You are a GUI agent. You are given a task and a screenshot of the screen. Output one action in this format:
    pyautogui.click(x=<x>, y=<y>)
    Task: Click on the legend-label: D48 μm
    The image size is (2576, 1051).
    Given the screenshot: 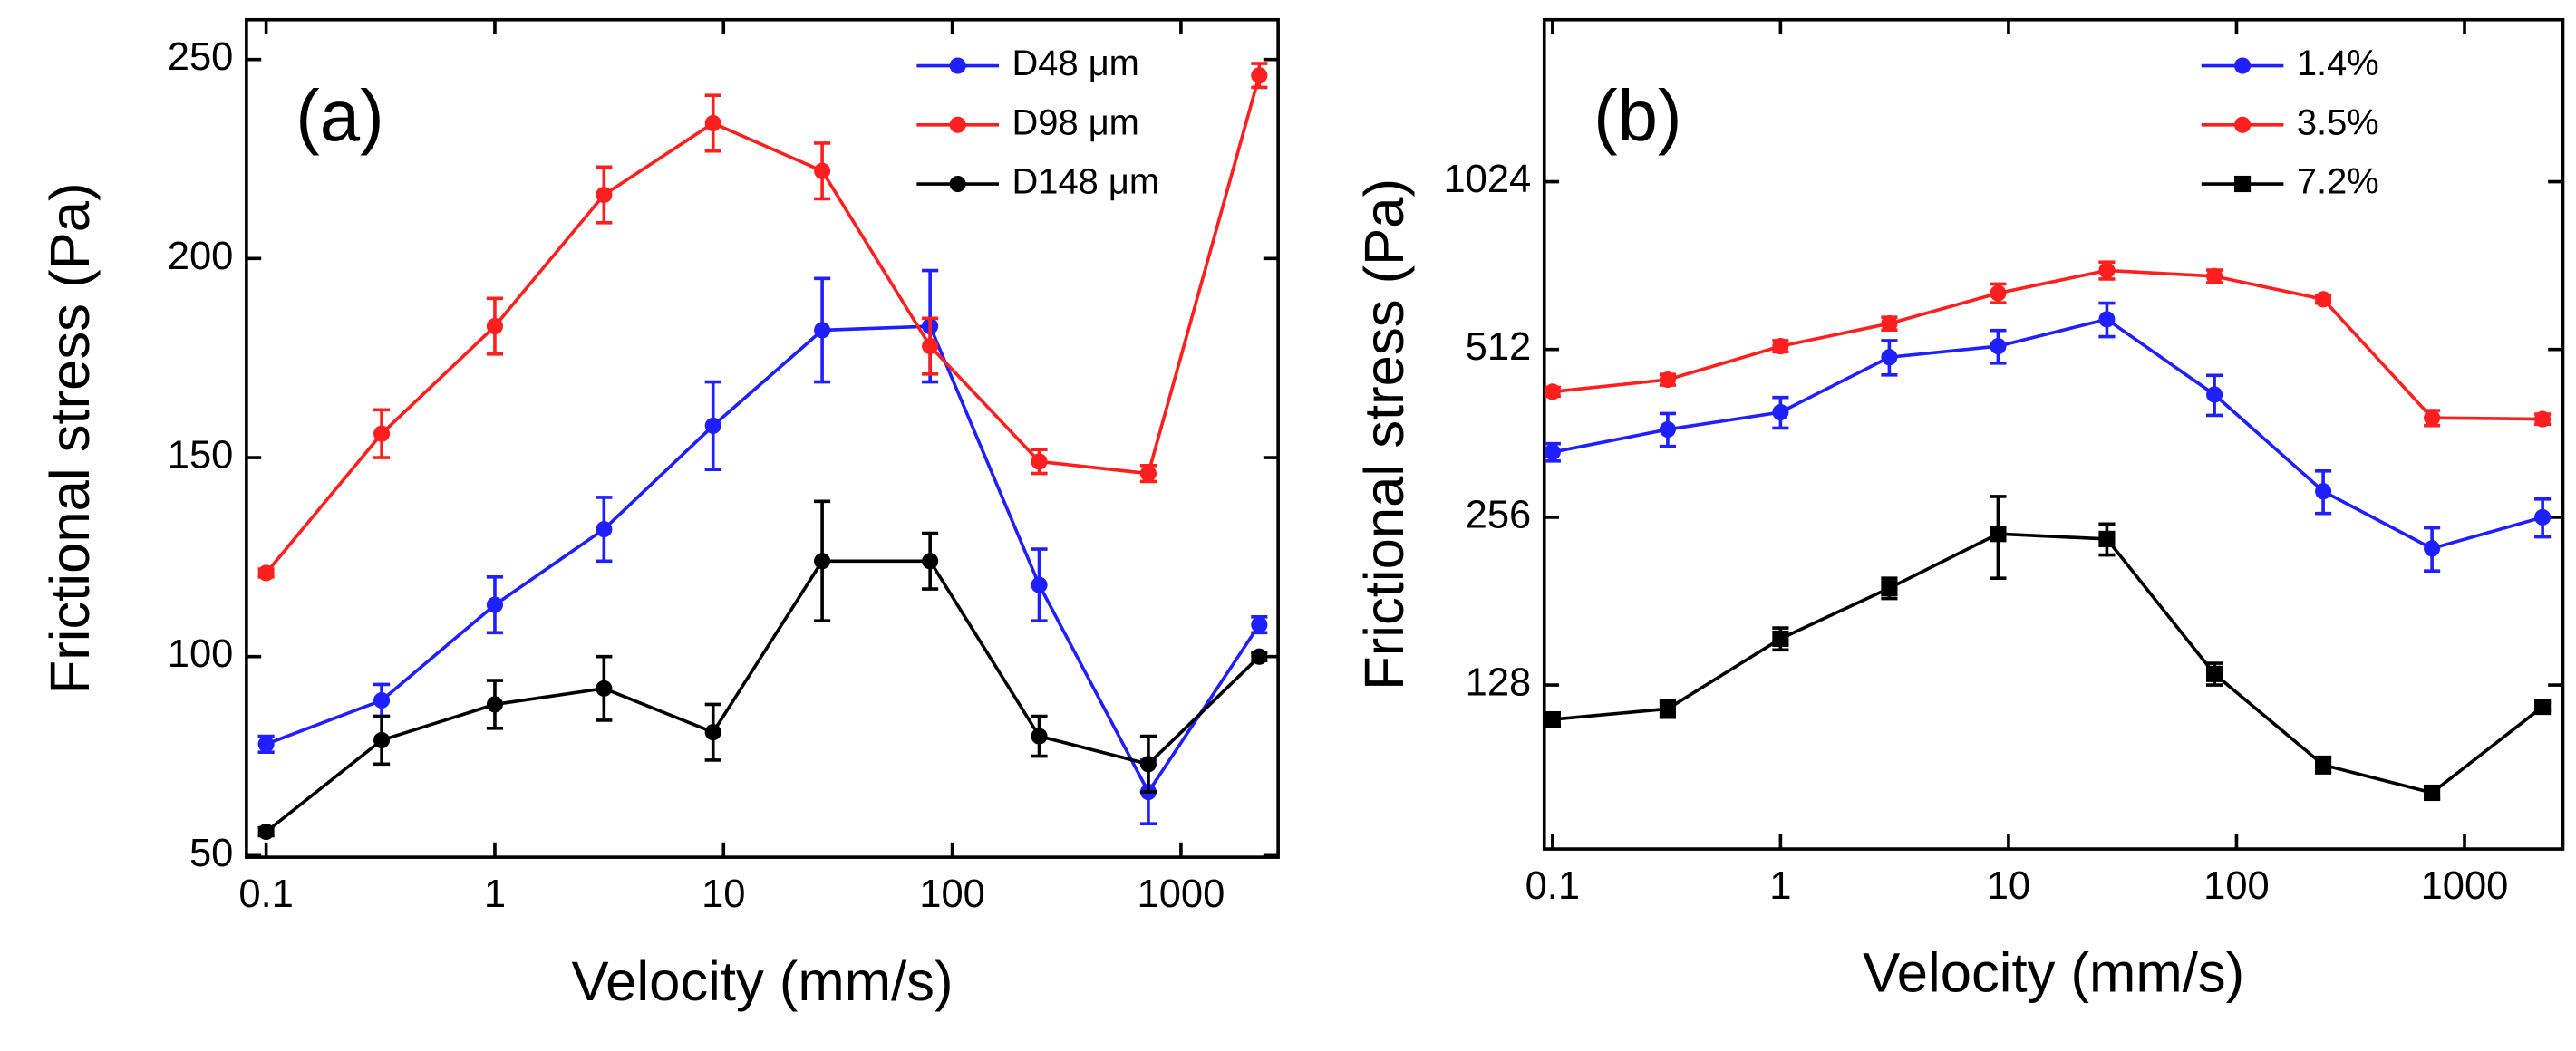 What is the action you would take?
    pyautogui.click(x=1075, y=63)
    